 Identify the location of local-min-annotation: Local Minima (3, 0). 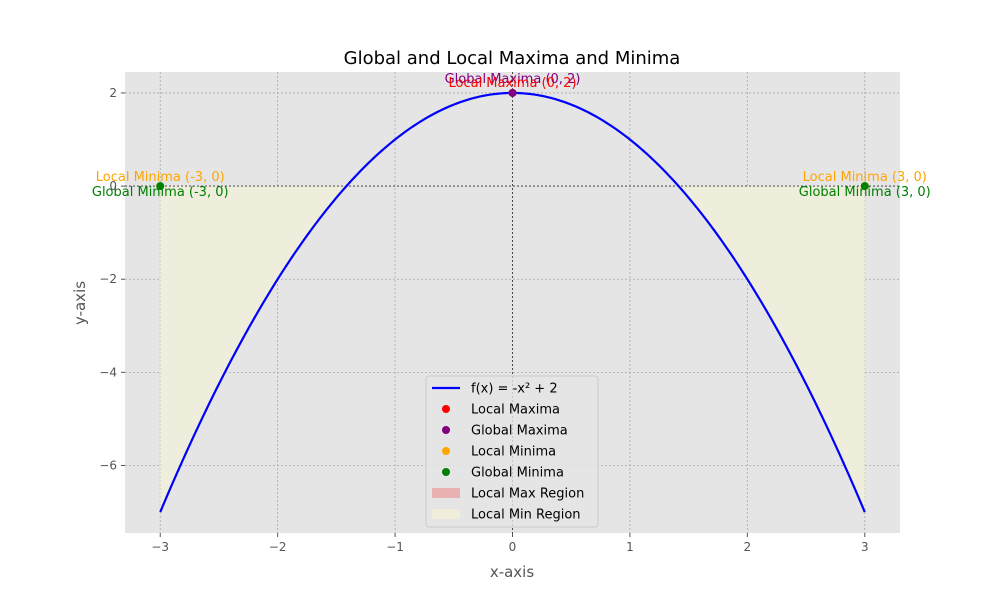
(865, 177).